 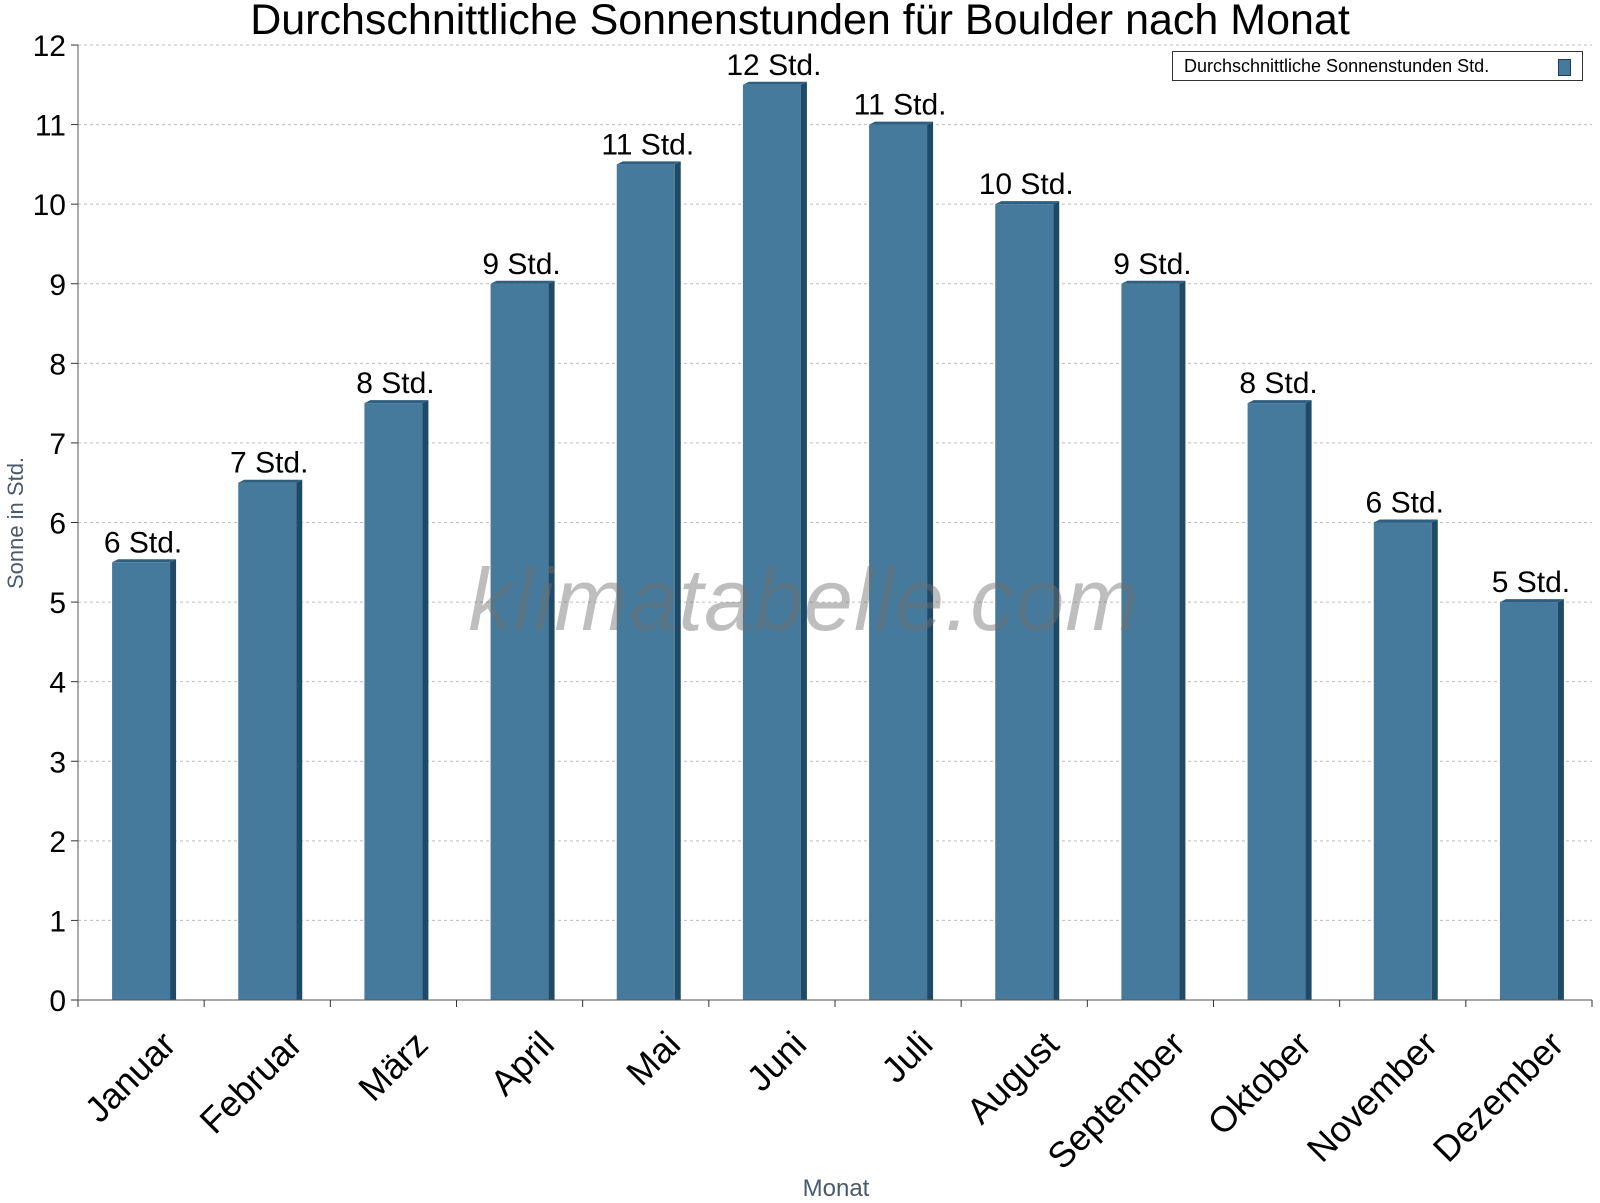 I want to click on x-tick-label: Juni, so click(x=777, y=1061).